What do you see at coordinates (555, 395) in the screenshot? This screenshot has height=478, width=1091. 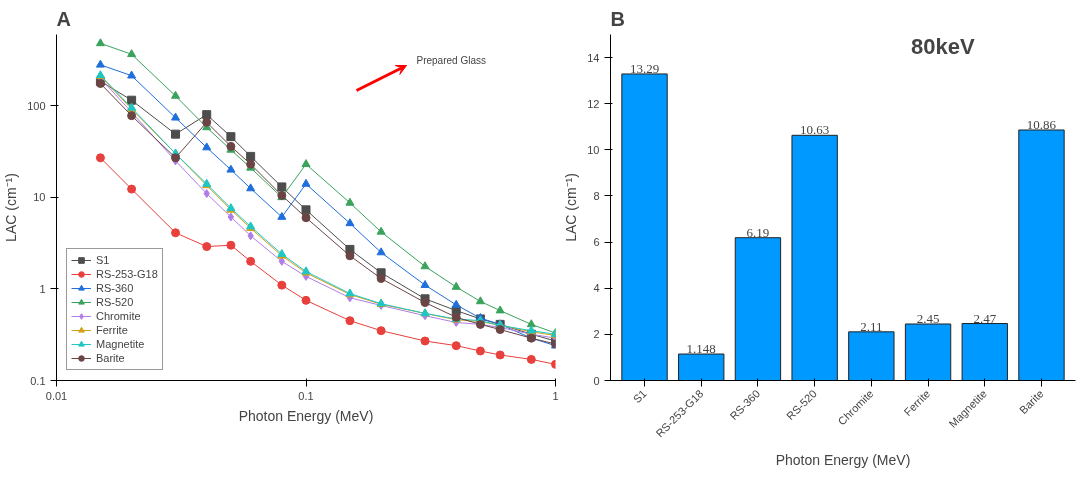 I see `x-tick-label: 1` at bounding box center [555, 395].